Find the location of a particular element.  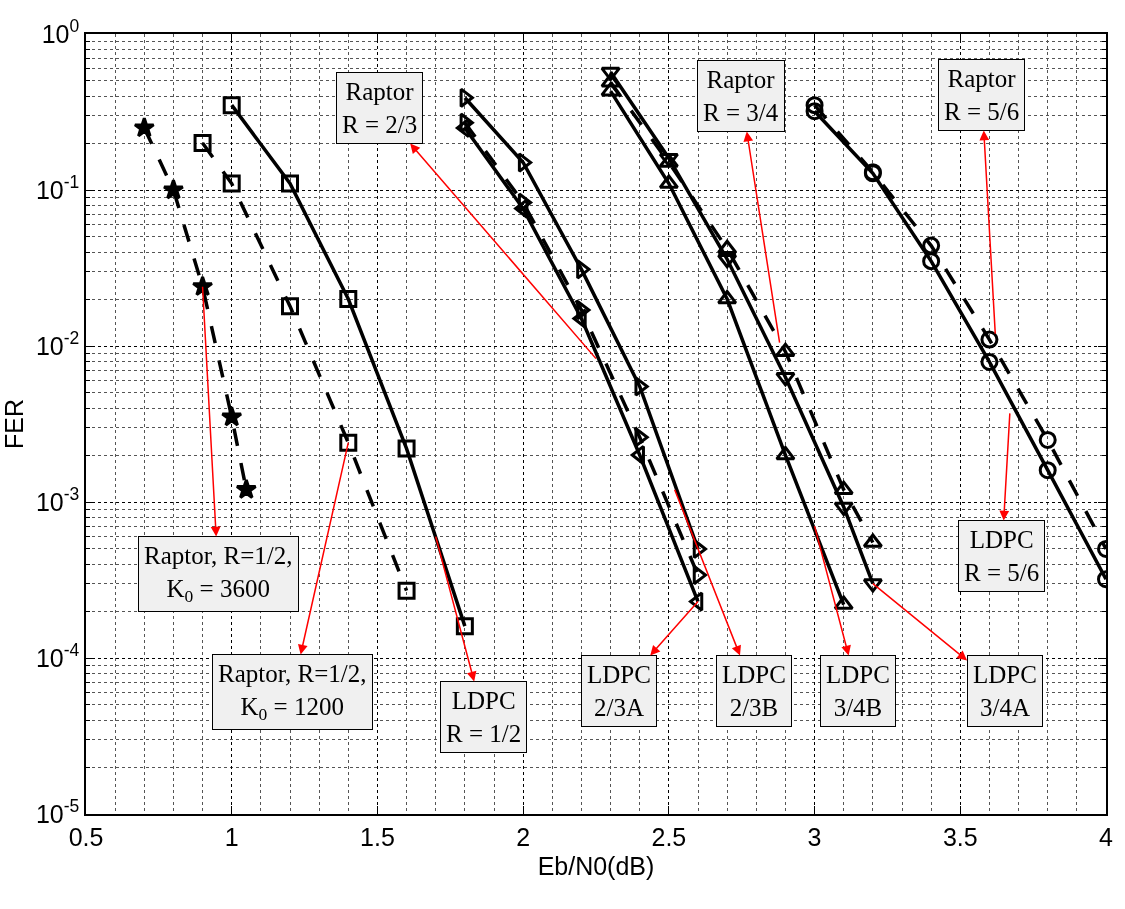

y-tick-label: 10$^{0}$ is located at coordinates (60, 32).